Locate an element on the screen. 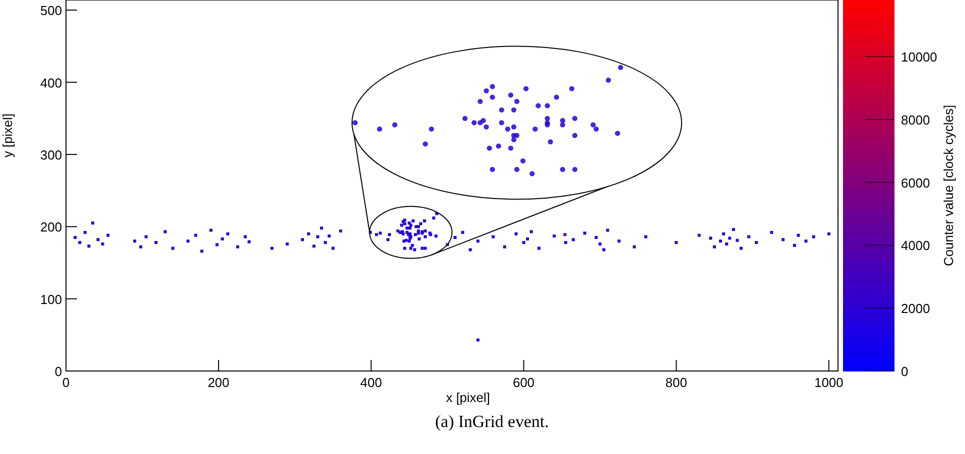  text: (a) InGrid event. is located at coordinates (492, 421).